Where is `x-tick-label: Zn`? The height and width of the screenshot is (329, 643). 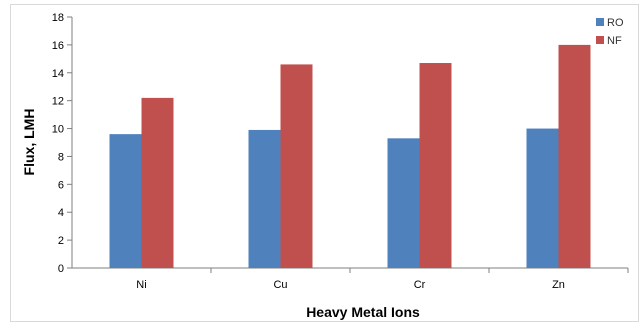 x-tick-label: Zn is located at coordinates (558, 285).